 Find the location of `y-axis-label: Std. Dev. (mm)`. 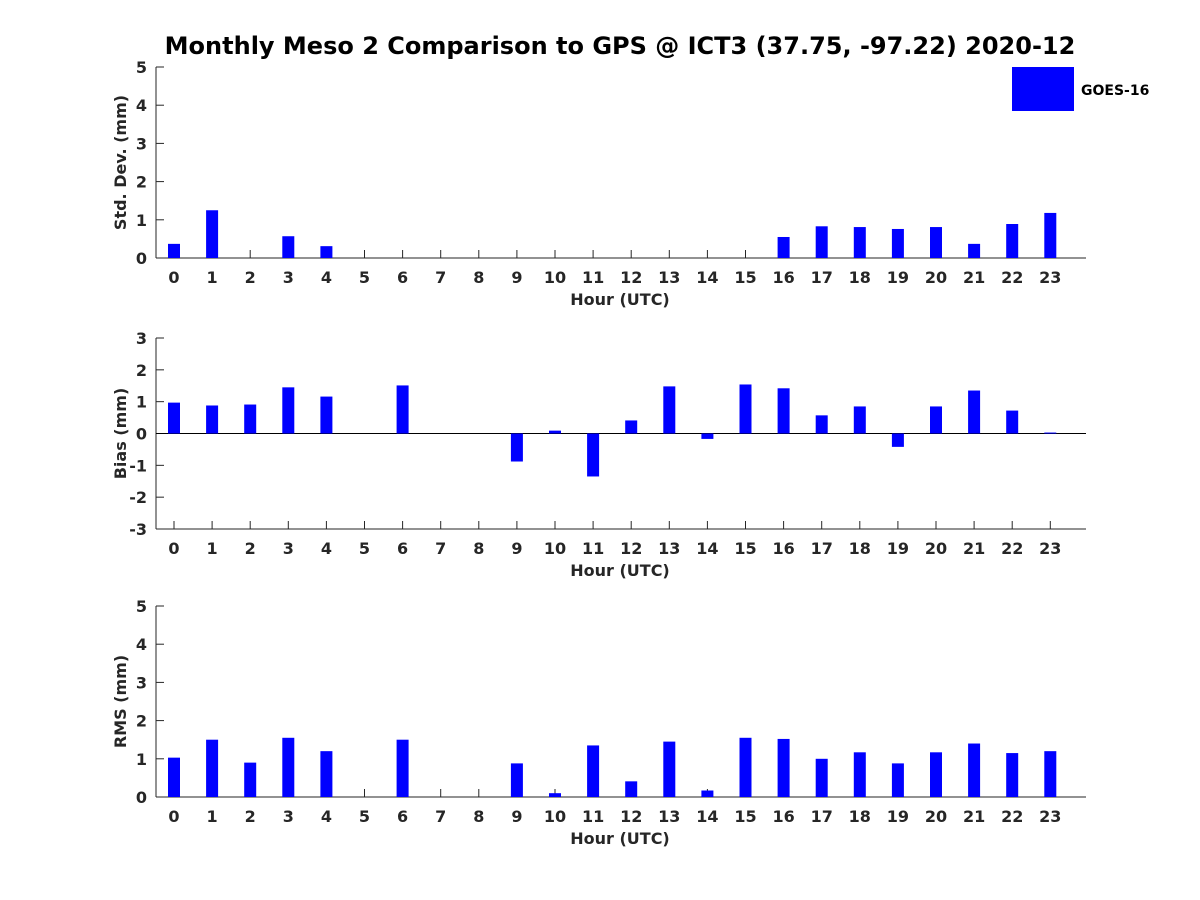

y-axis-label: Std. Dev. (mm) is located at coordinates (120, 162).